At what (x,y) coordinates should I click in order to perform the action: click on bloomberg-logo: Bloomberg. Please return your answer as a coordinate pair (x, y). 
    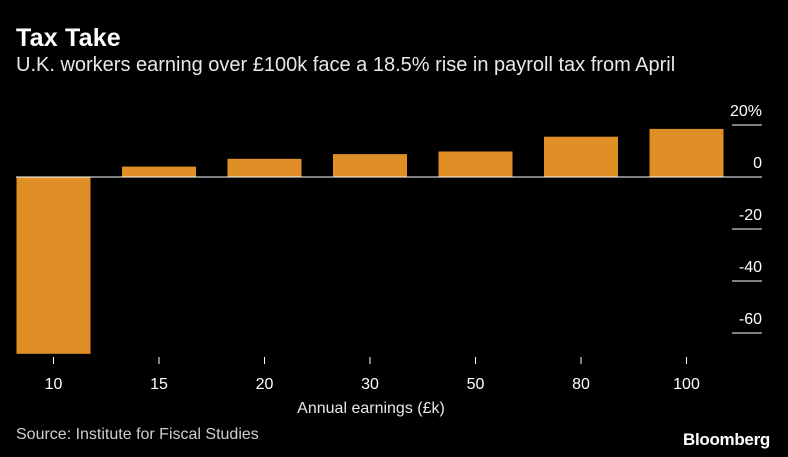
    Looking at the image, I should click on (726, 439).